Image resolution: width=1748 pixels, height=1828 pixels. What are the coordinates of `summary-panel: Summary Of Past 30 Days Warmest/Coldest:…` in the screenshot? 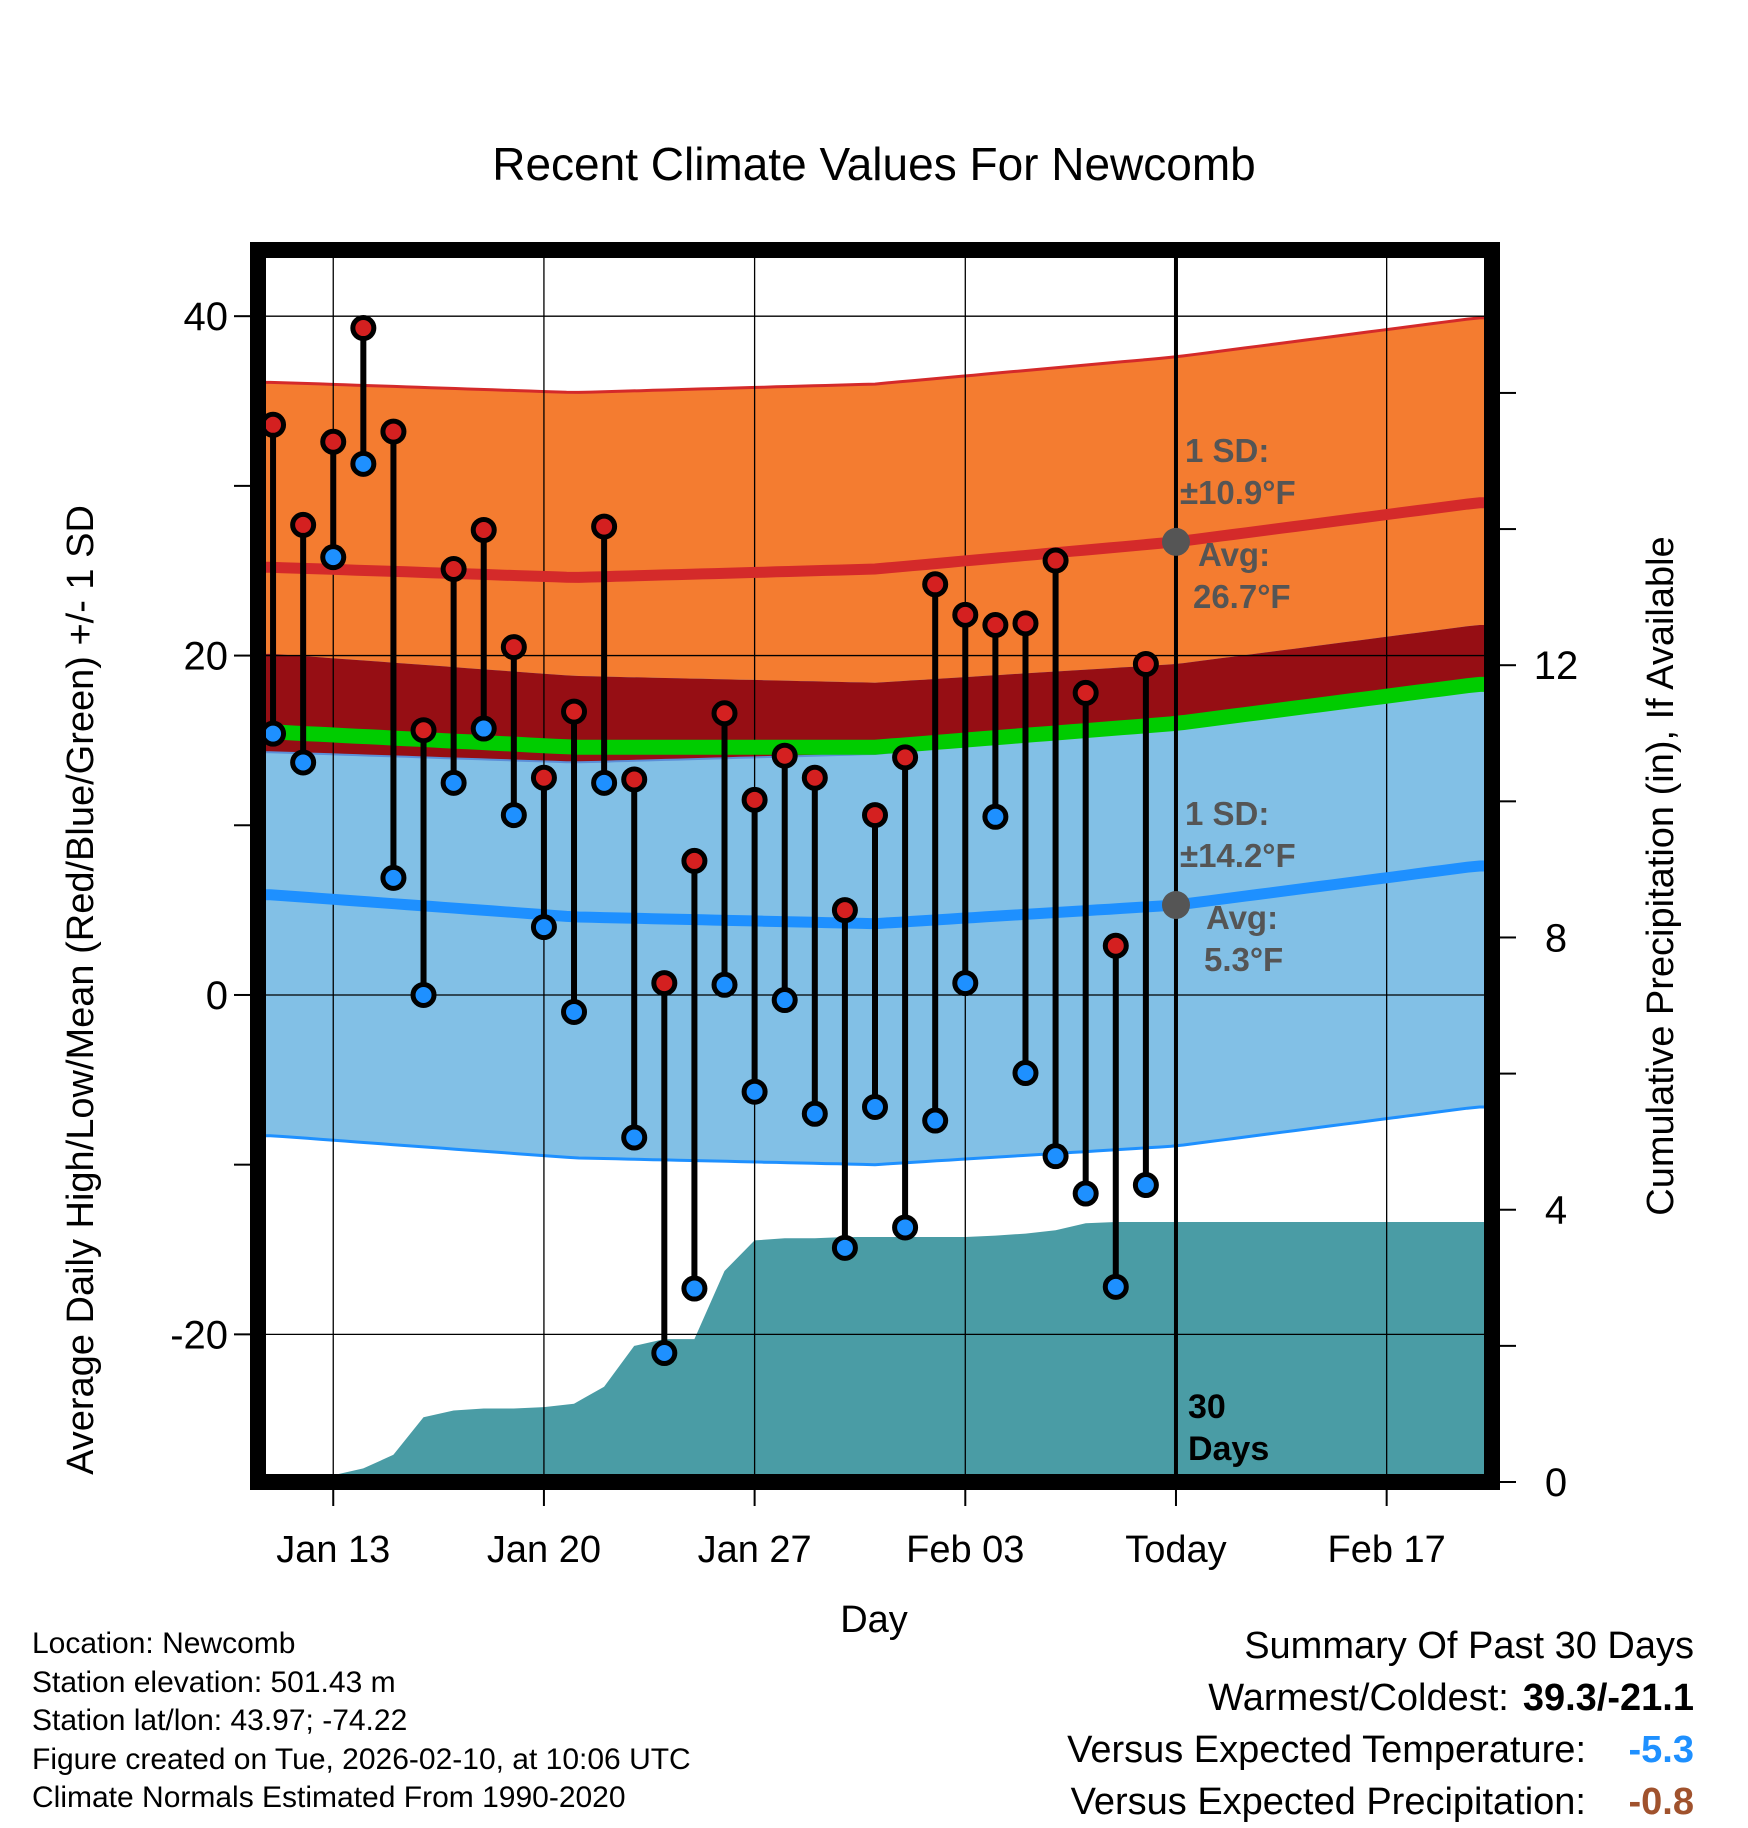 It's located at (1380, 1724).